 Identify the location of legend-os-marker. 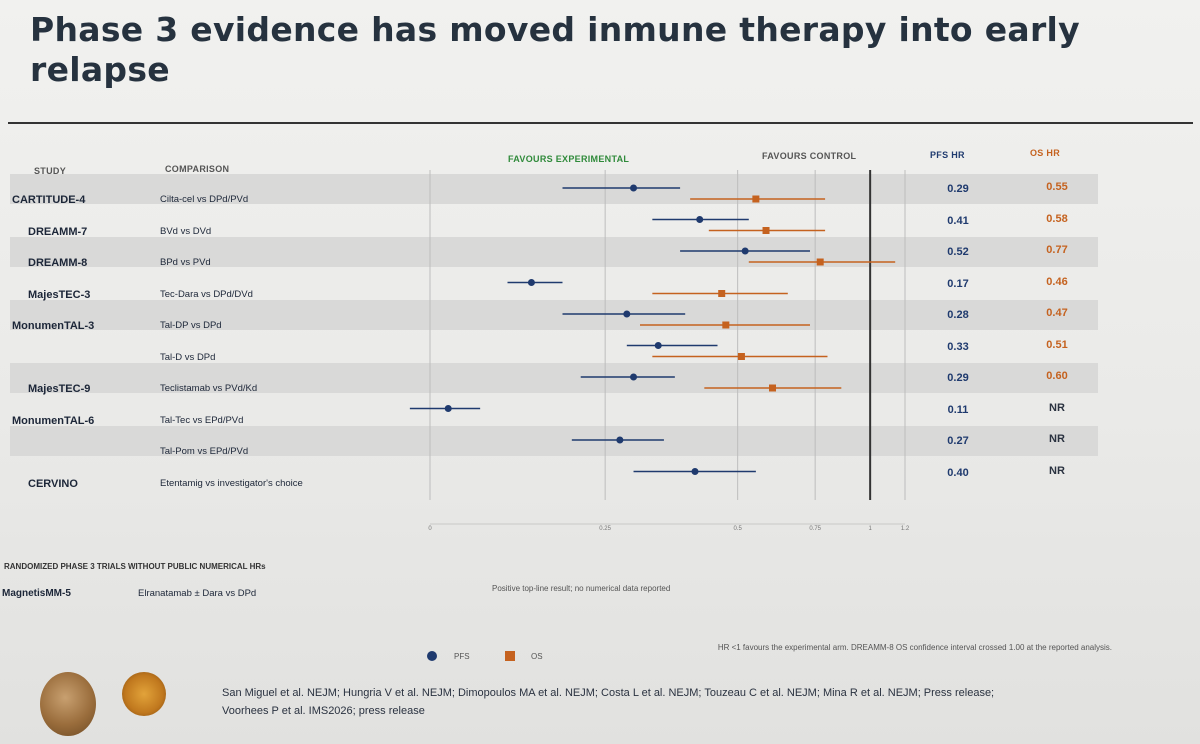
(510, 656).